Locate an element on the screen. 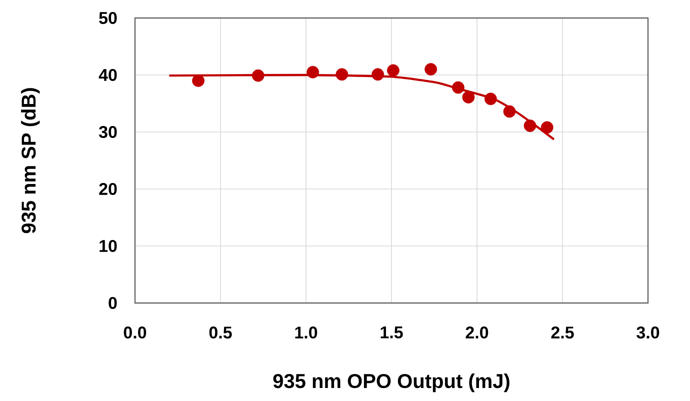 The image size is (690, 401). y-tick-label: 0 is located at coordinates (112, 303).